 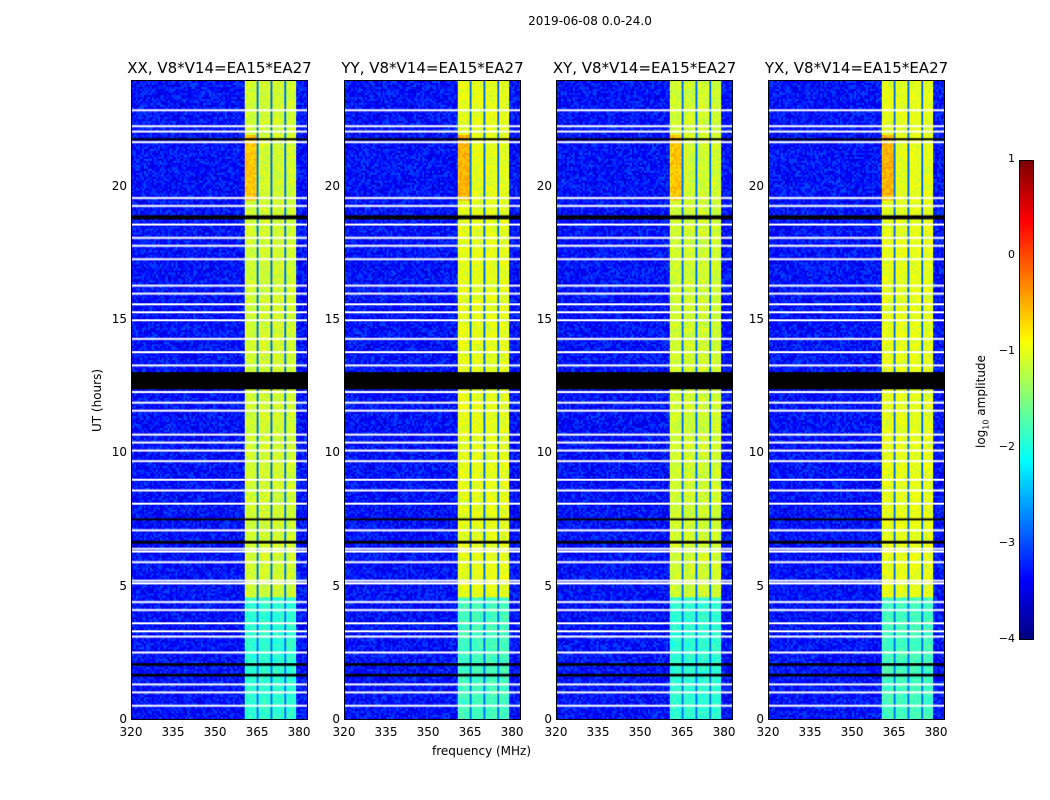 I want to click on panel-title: XY, V8*V14=EA15*EA27, so click(x=644, y=68).